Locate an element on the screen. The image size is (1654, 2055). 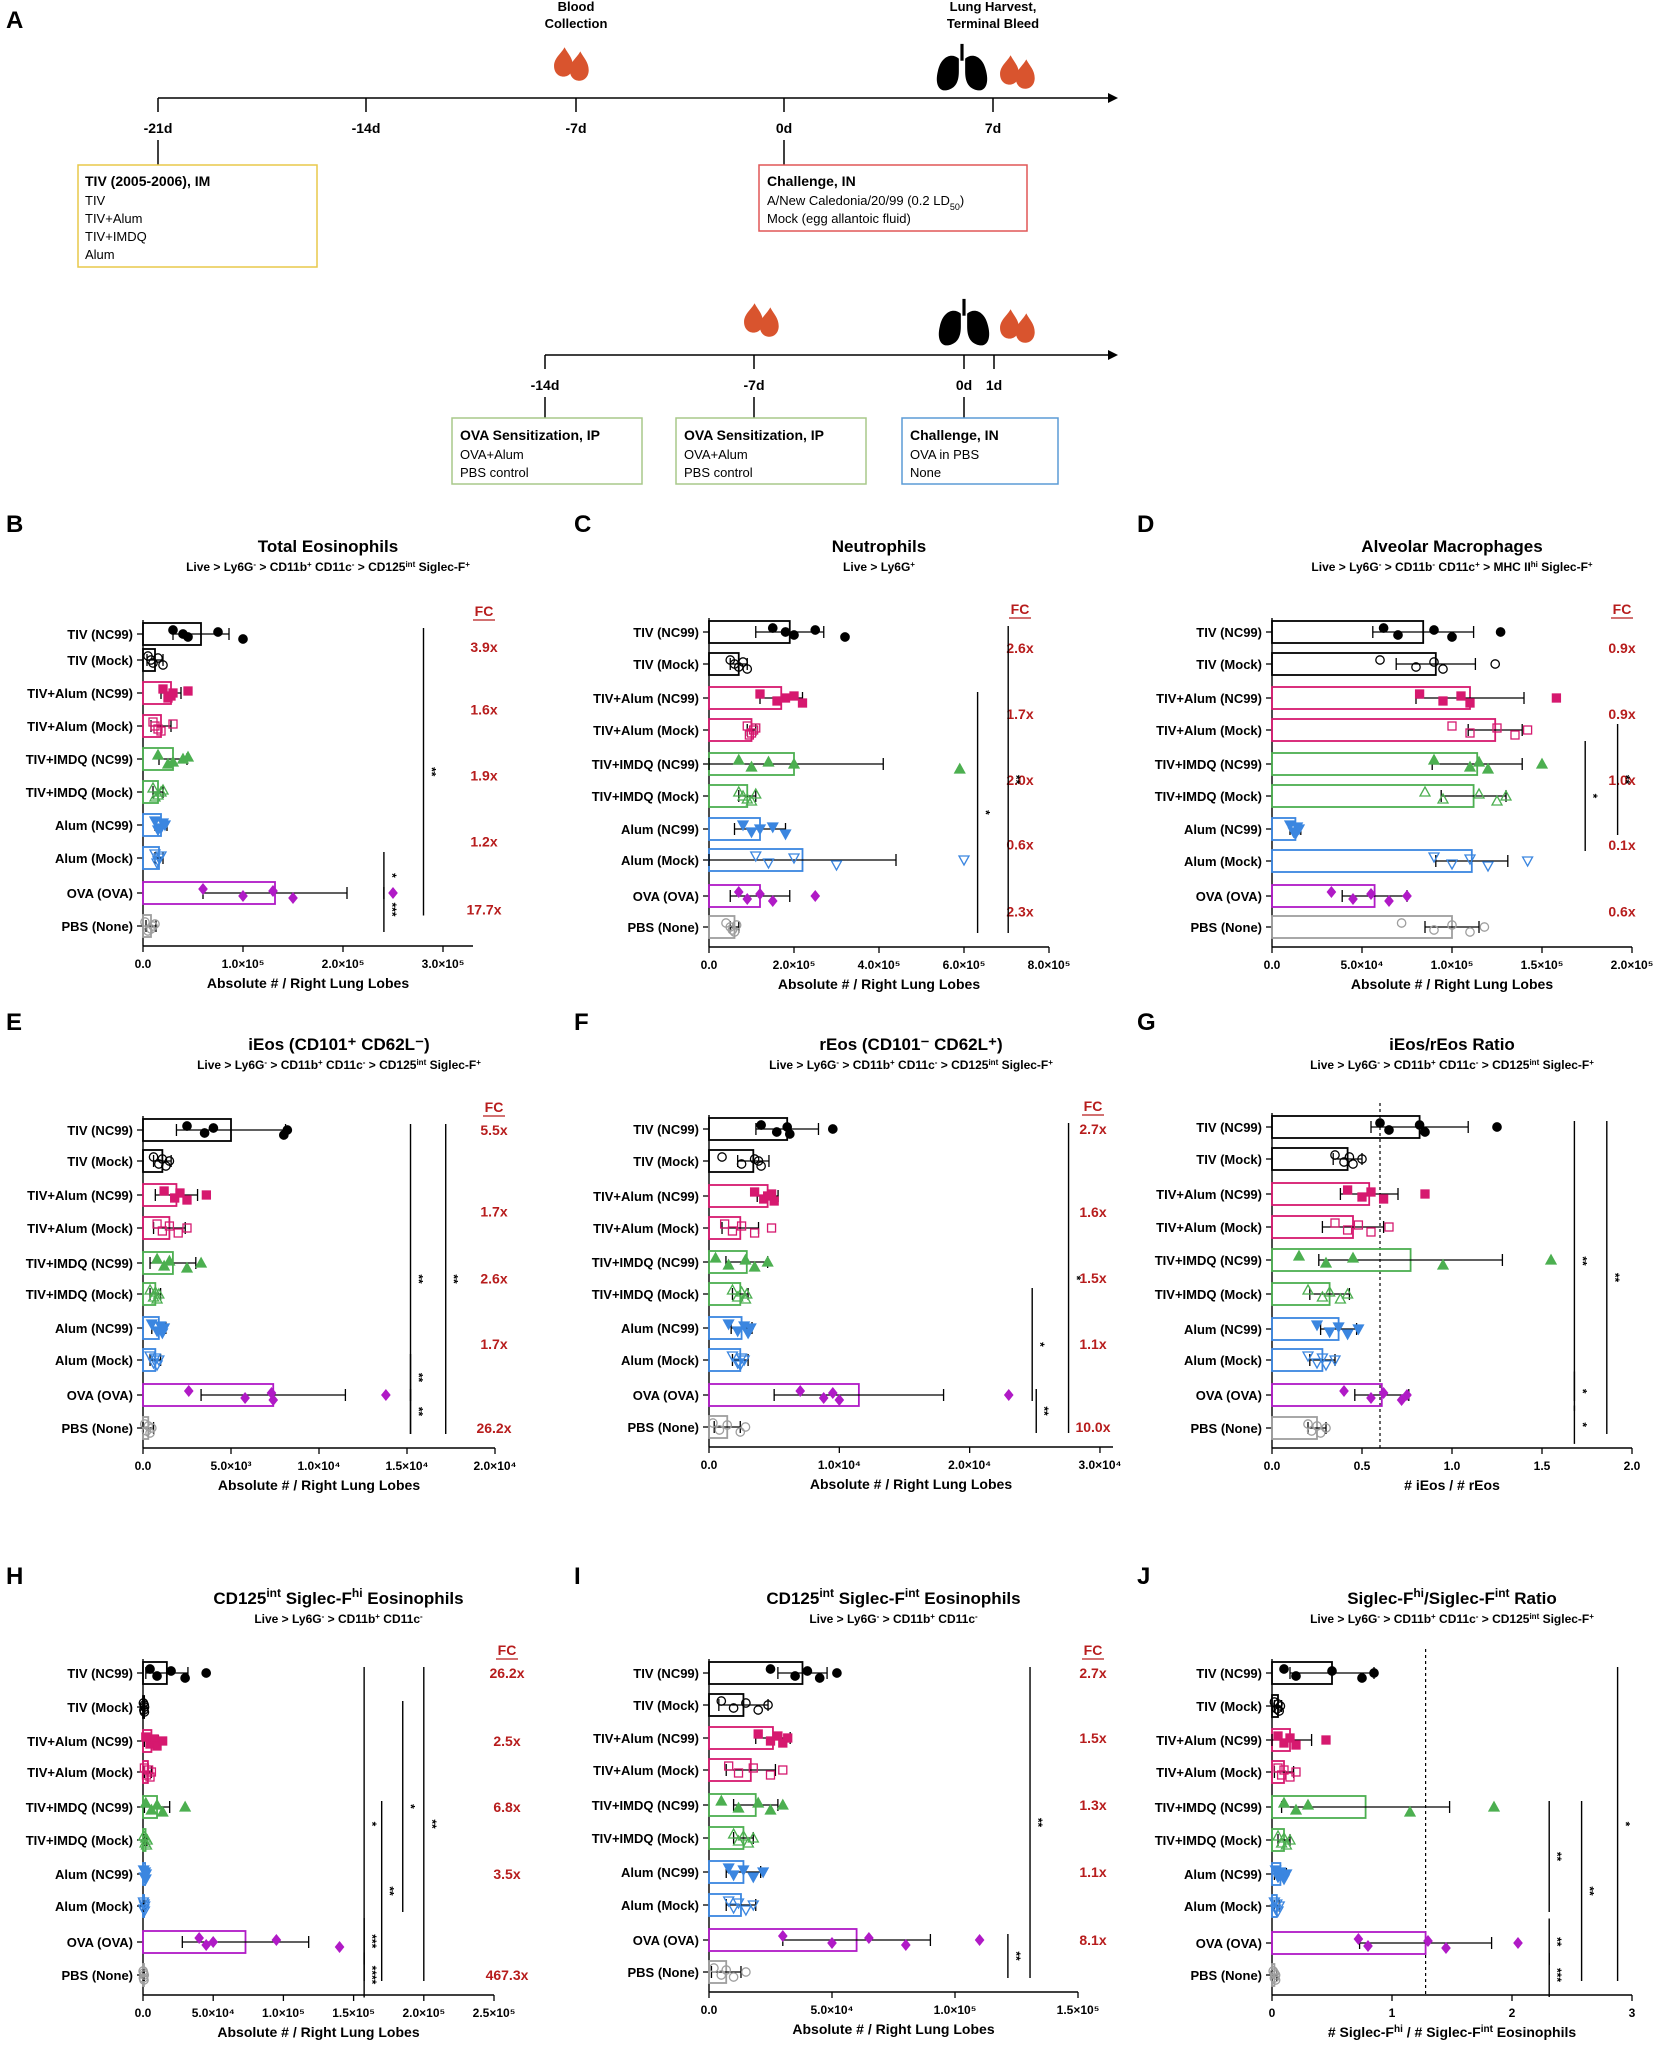
label-part: CD11c is located at coordinates (343, 1065).